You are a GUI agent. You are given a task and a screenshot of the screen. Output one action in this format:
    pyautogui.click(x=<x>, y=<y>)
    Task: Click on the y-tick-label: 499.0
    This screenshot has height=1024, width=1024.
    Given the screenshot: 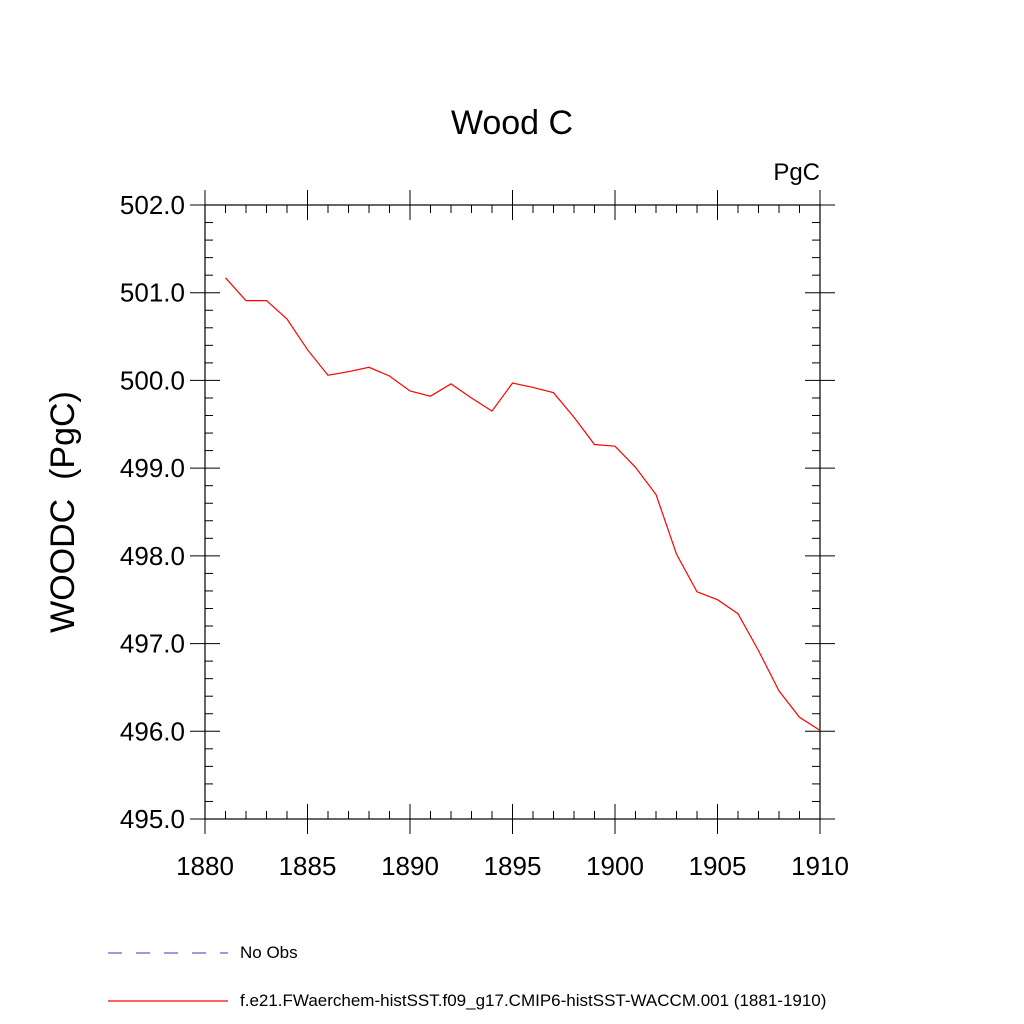 What is the action you would take?
    pyautogui.click(x=152, y=468)
    